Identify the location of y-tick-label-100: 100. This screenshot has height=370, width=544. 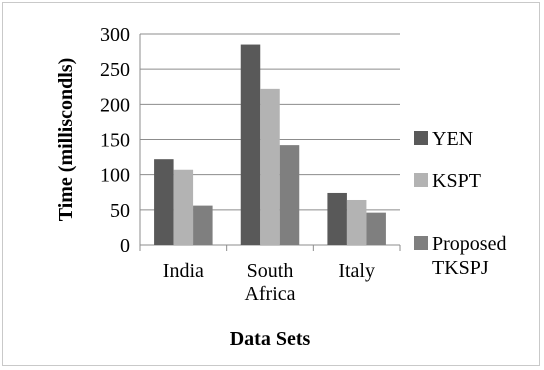
(115, 176).